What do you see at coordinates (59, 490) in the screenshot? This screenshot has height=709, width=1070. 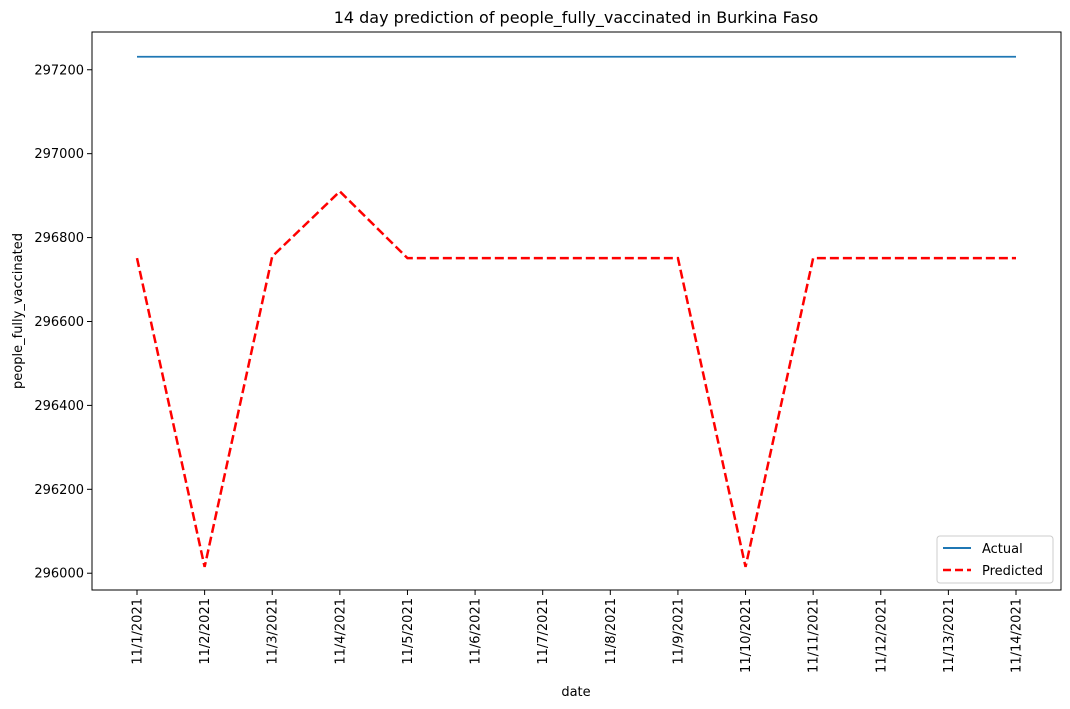 I see `y-tick-label: 296200` at bounding box center [59, 490].